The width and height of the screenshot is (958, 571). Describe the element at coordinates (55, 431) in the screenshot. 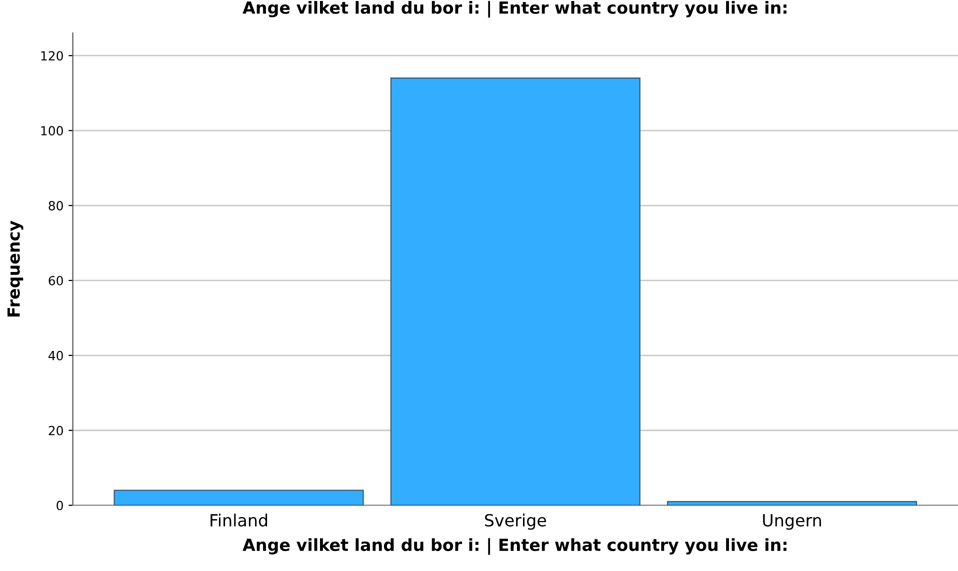

I see `y-tick-label: 20` at that location.